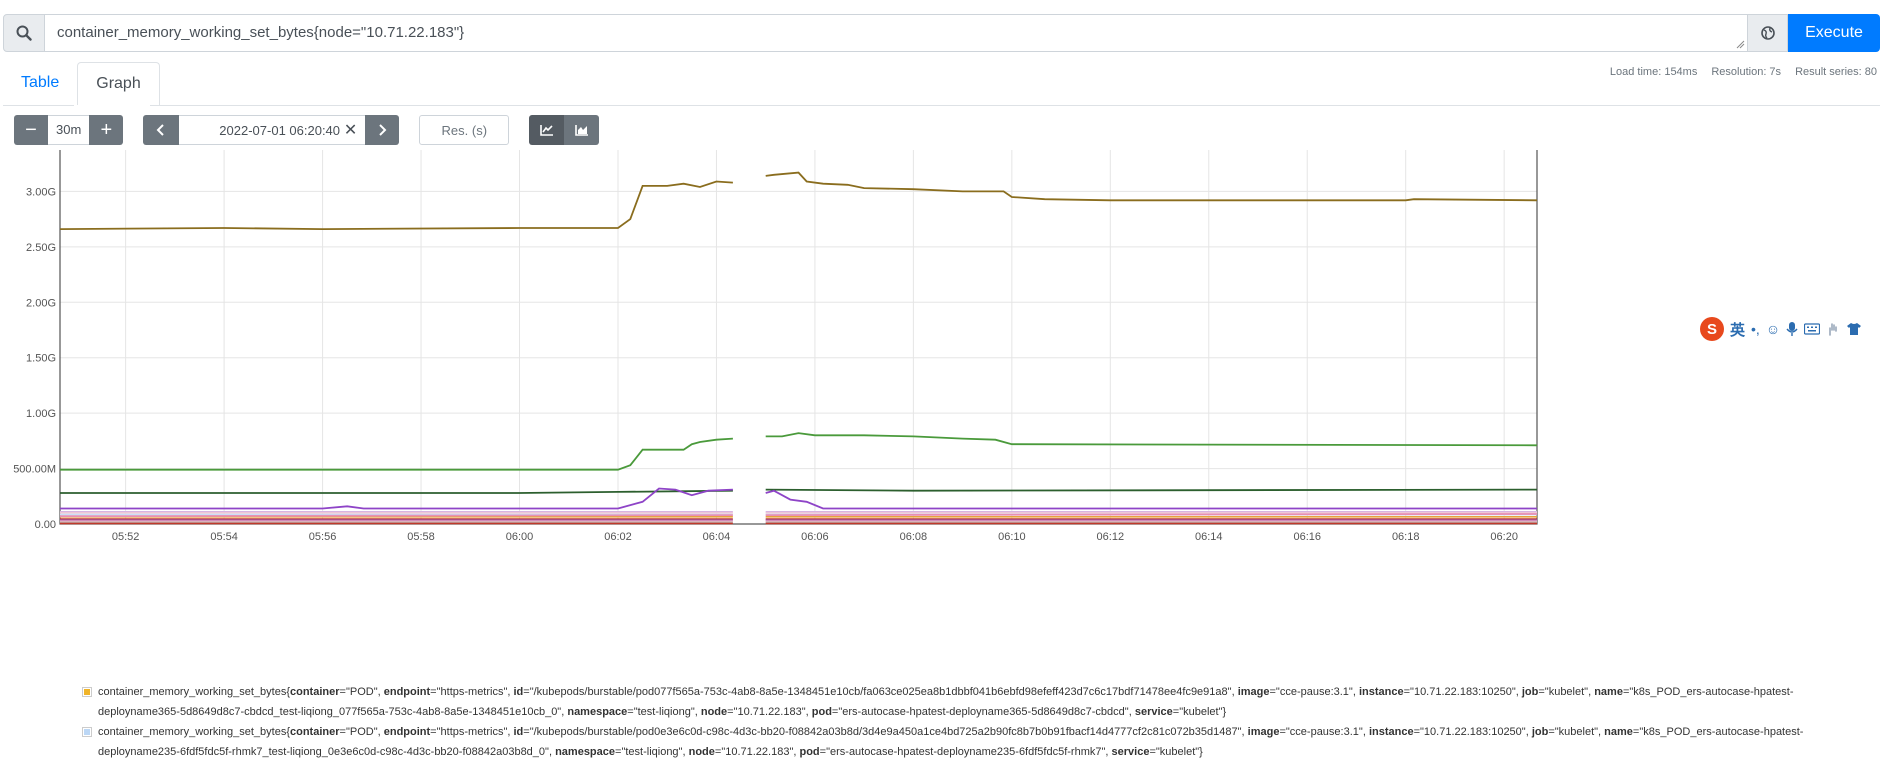  Describe the element at coordinates (809, 752) in the screenshot. I see `legend-label-key: pod` at that location.